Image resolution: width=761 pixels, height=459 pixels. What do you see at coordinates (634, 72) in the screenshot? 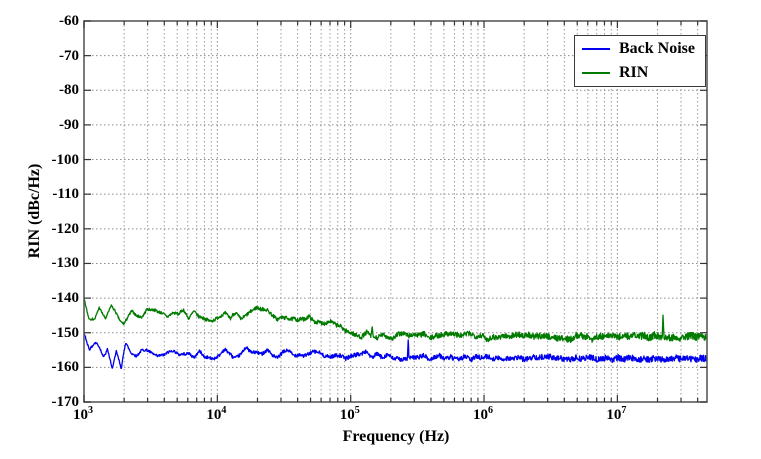
I see `legend-label: RIN` at bounding box center [634, 72].